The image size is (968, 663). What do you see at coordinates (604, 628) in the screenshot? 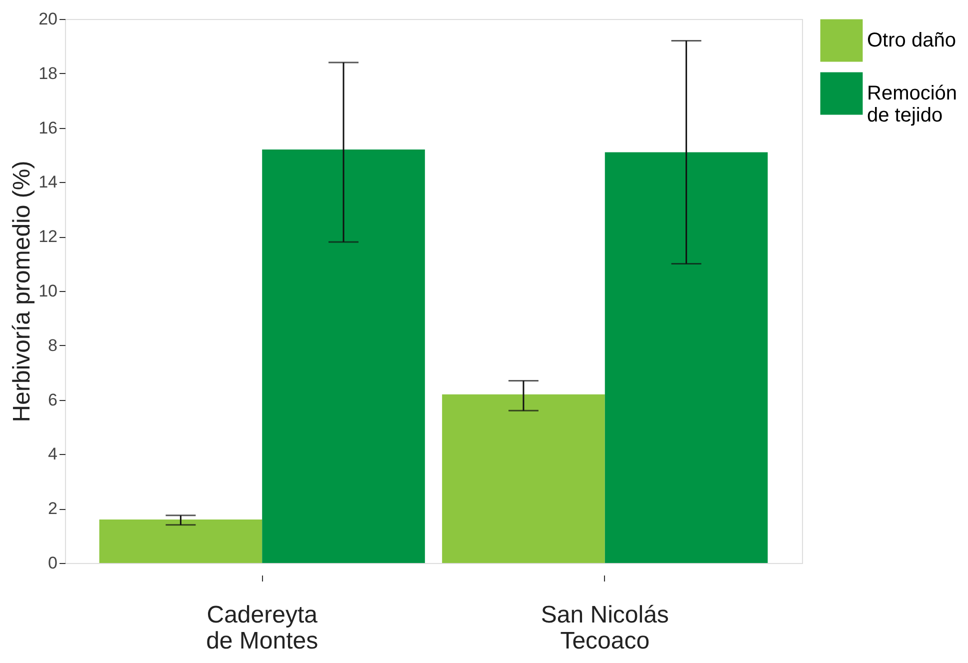
I see `x-tick-label: San Nicolás Tecoaco` at bounding box center [604, 628].